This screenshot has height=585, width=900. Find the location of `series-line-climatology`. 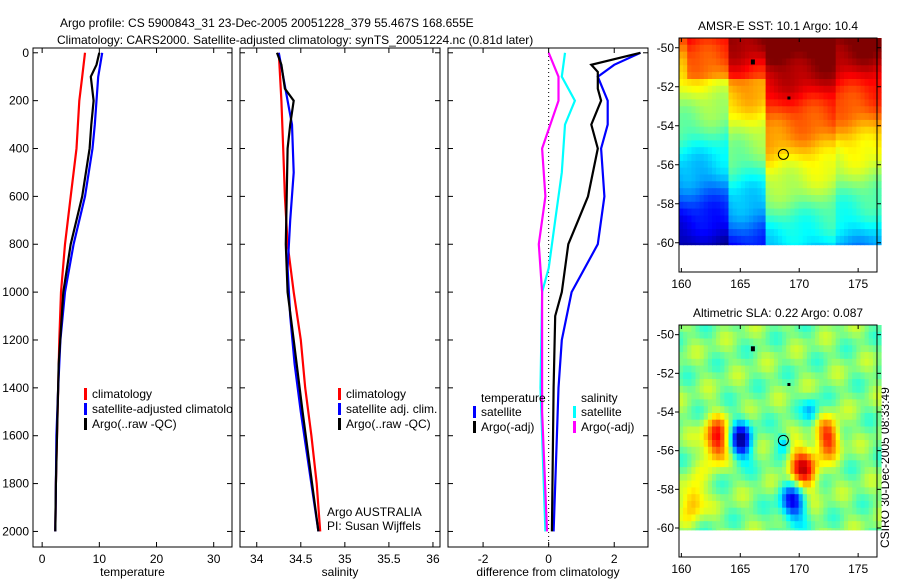

series-line-climatology is located at coordinates (70, 292).